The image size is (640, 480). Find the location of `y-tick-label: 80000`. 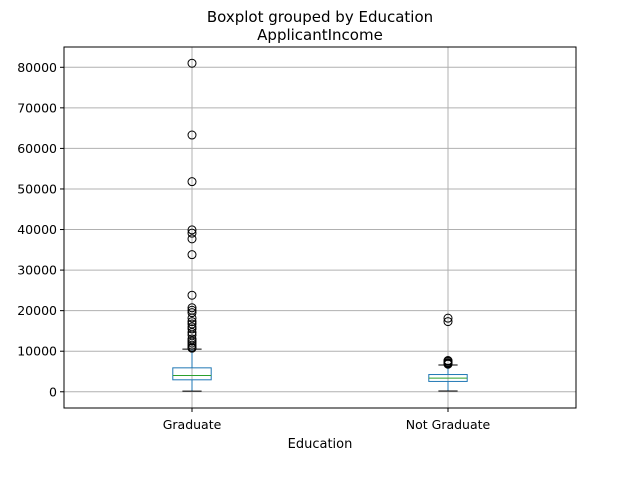

y-tick-label: 80000 is located at coordinates (37, 67).